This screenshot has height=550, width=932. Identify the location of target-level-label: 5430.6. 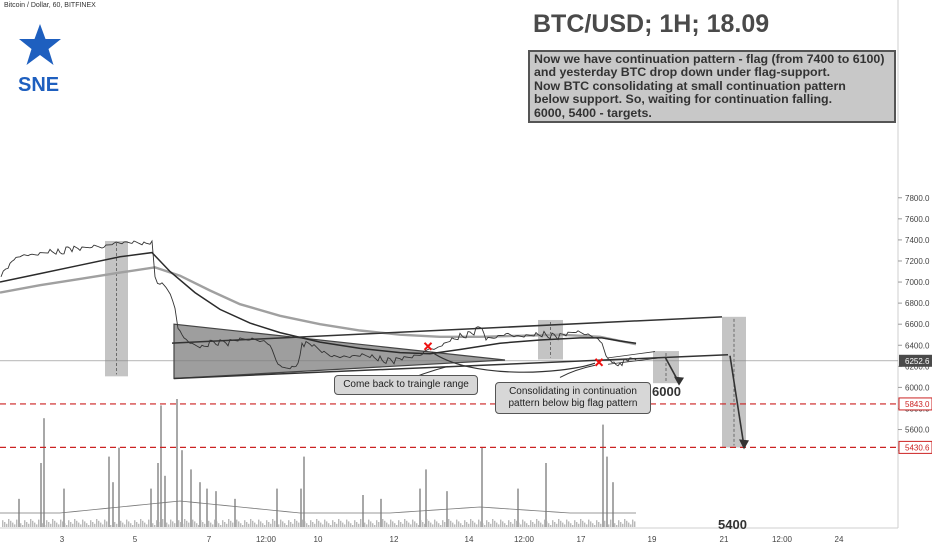
(917, 447).